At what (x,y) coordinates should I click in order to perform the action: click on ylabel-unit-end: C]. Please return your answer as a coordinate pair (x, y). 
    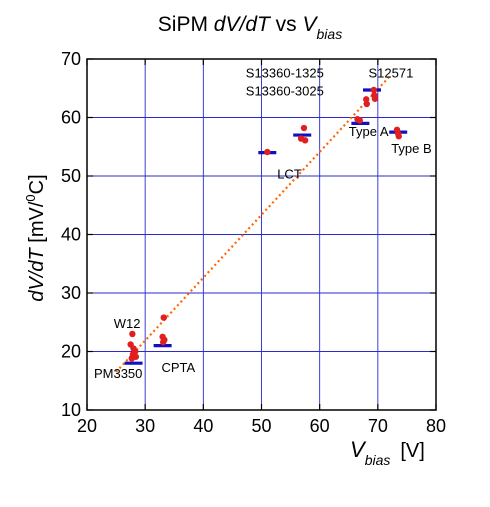
    Looking at the image, I should click on (37, 184).